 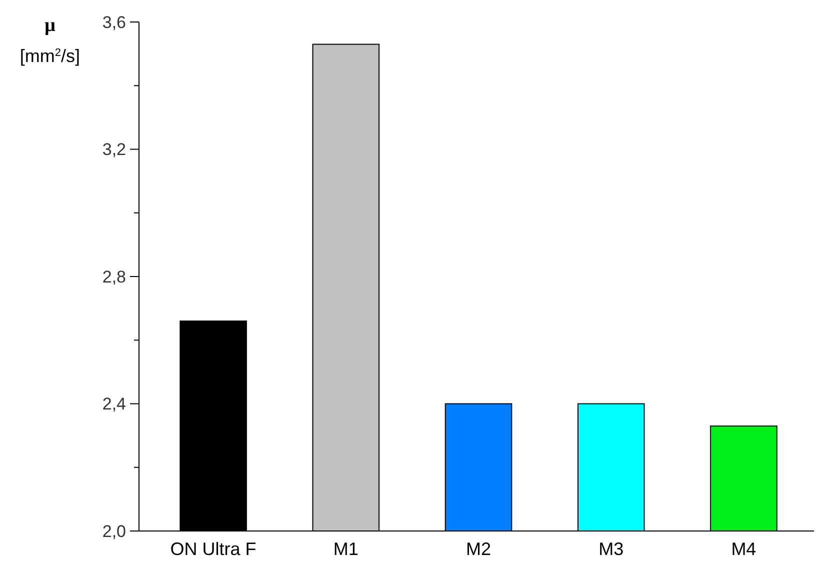 What do you see at coordinates (114, 22) in the screenshot?
I see `y-tick-label: 3,6` at bounding box center [114, 22].